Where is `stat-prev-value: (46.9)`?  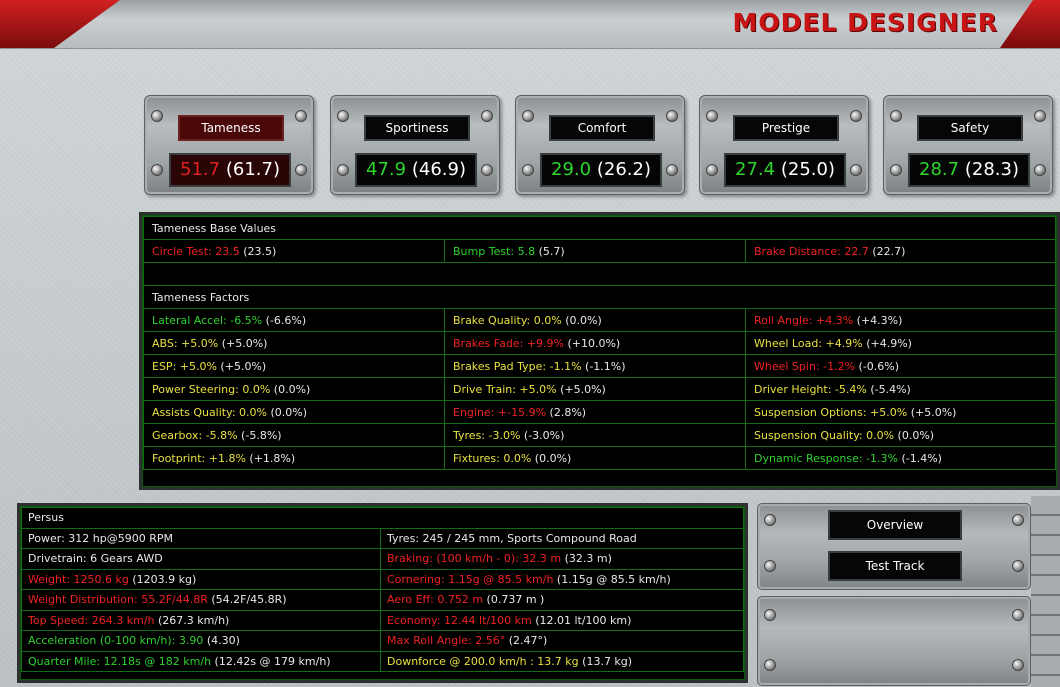 stat-prev-value: (46.9) is located at coordinates (438, 169).